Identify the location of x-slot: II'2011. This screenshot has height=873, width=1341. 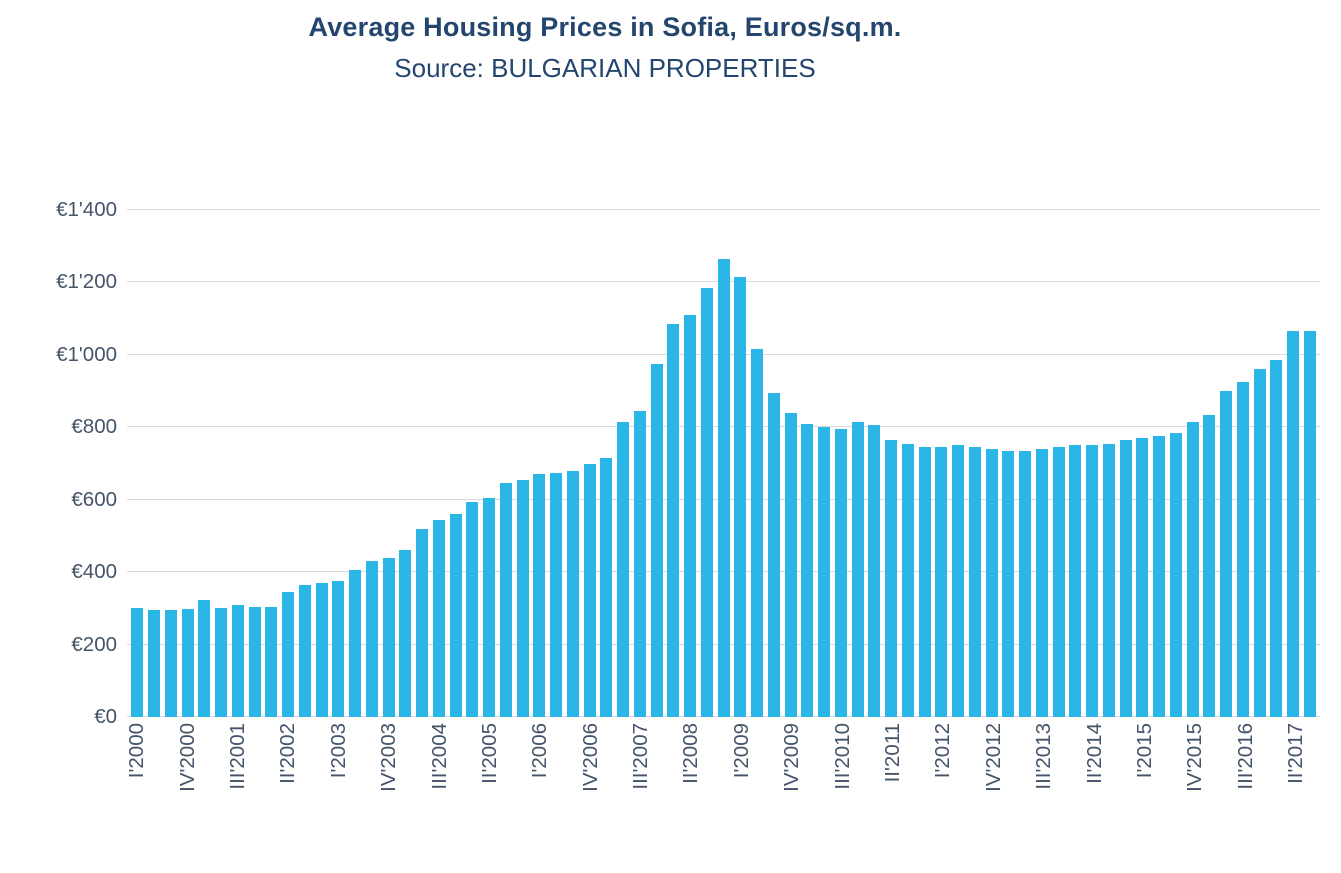
(893, 797).